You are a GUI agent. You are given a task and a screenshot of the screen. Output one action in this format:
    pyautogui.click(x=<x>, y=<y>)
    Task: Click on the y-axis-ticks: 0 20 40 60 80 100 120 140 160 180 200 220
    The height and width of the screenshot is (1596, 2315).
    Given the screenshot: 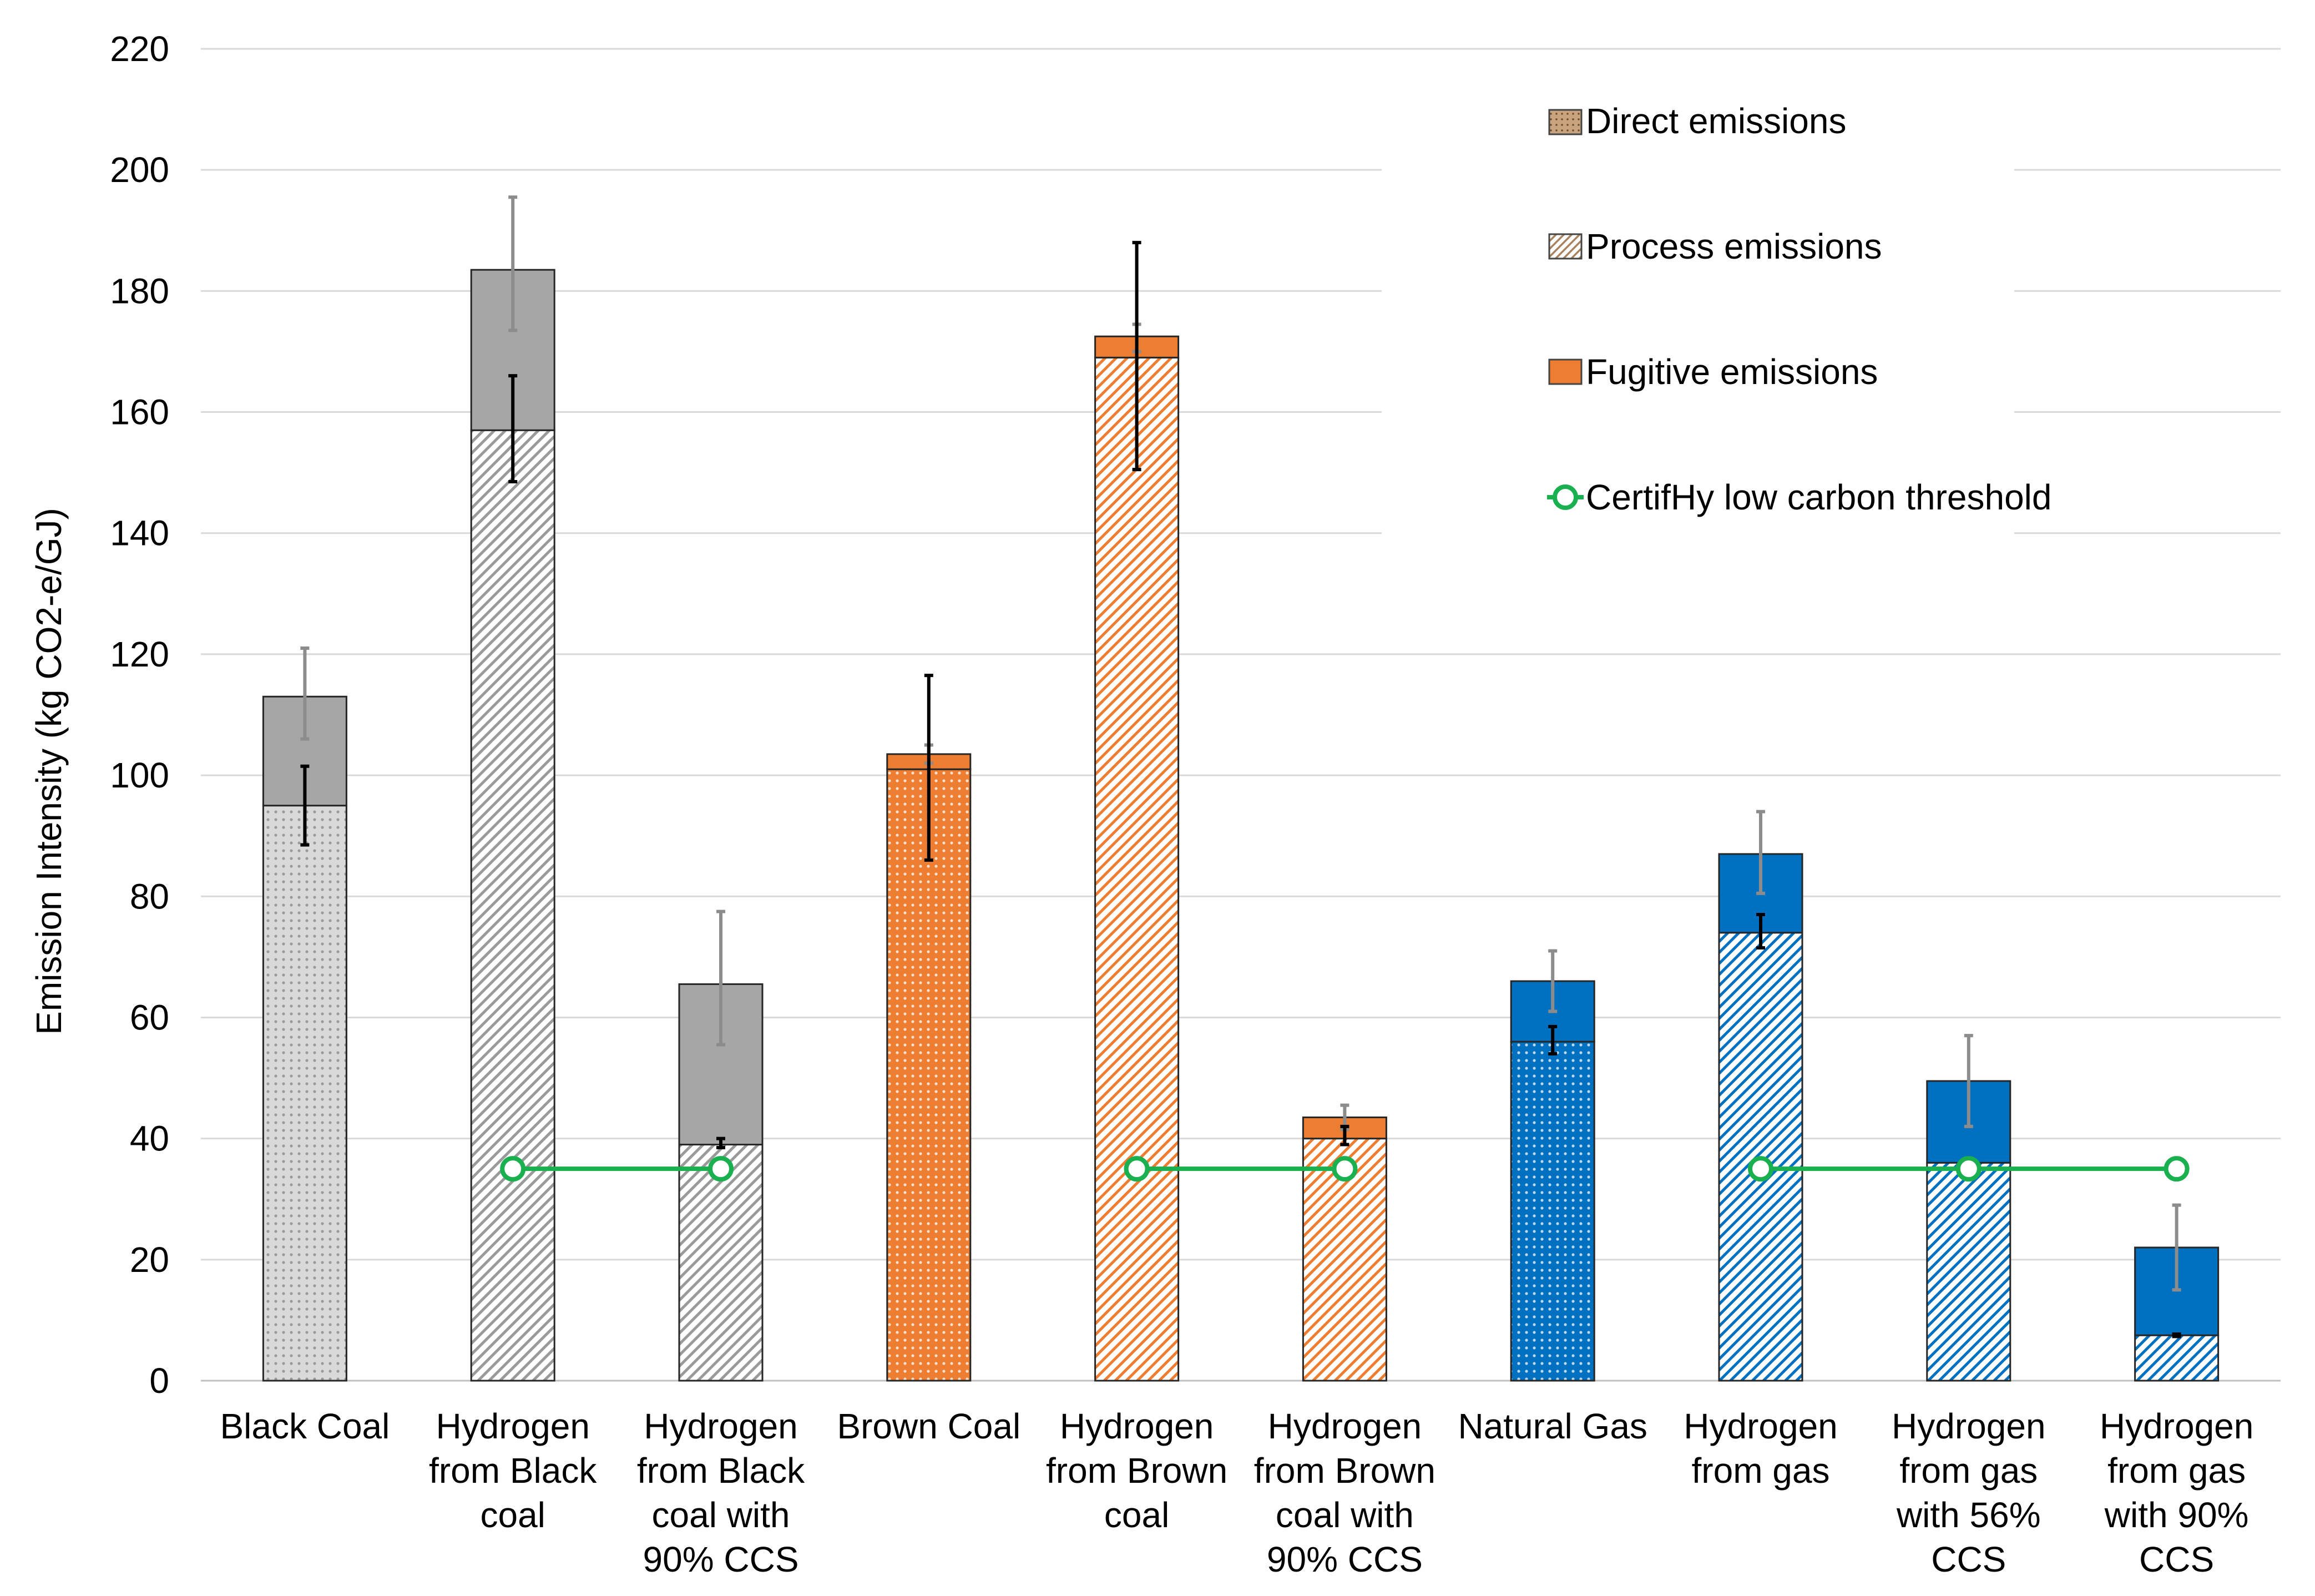 What is the action you would take?
    pyautogui.click(x=139, y=715)
    